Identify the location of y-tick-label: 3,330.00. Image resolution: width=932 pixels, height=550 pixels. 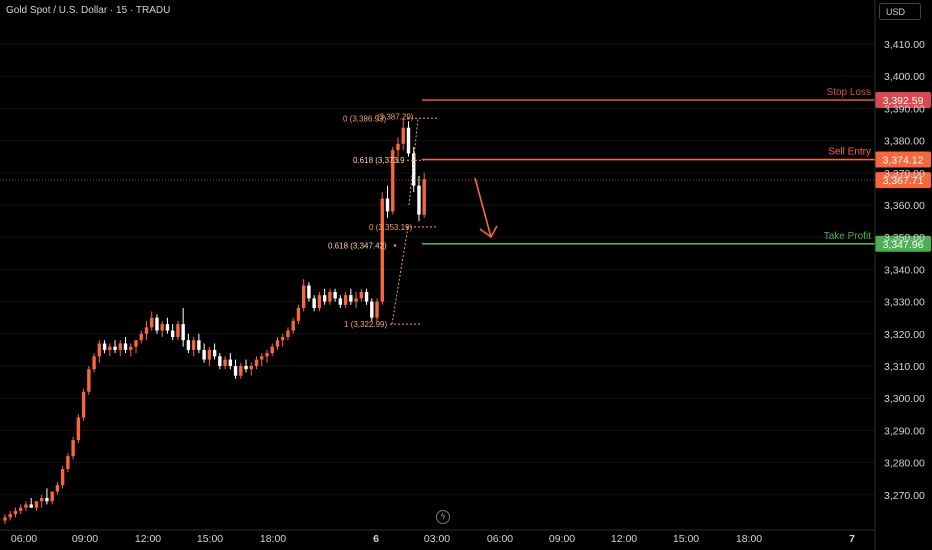
(904, 303).